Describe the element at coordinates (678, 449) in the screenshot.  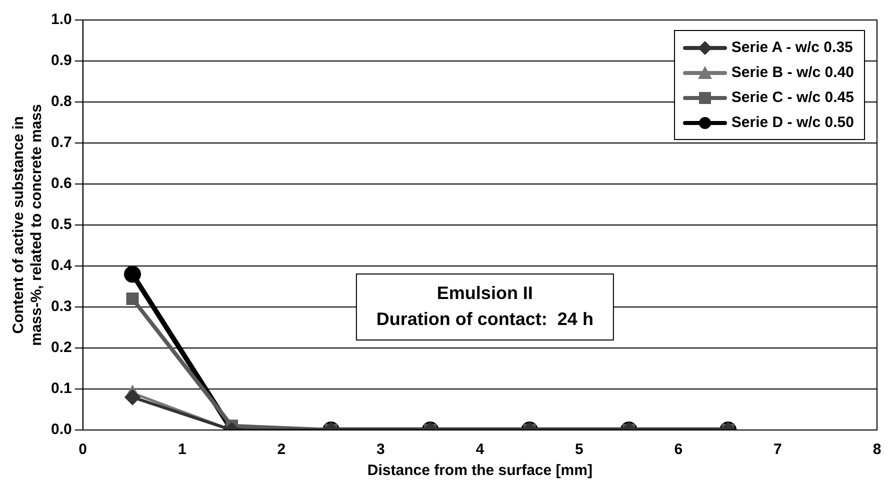
I see `x-tick-label: 6` at that location.